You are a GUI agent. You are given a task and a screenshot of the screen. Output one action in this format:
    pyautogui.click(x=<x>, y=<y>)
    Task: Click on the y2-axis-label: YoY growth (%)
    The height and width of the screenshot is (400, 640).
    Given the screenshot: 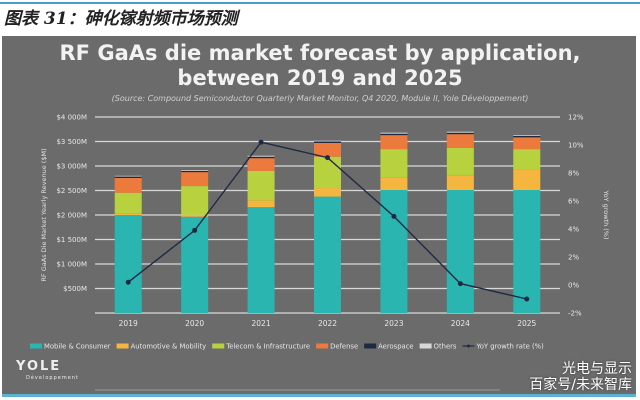 What is the action you would take?
    pyautogui.click(x=606, y=214)
    